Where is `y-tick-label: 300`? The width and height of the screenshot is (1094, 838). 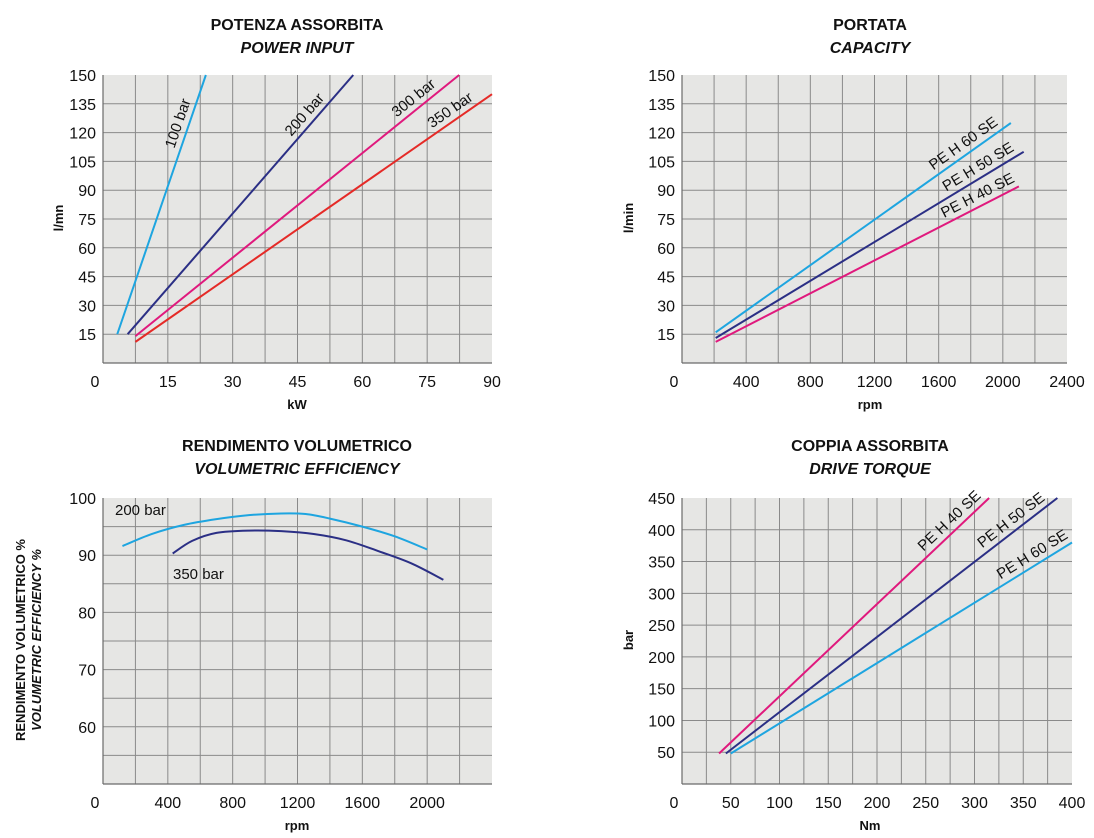
y-tick-label: 300 is located at coordinates (661, 594).